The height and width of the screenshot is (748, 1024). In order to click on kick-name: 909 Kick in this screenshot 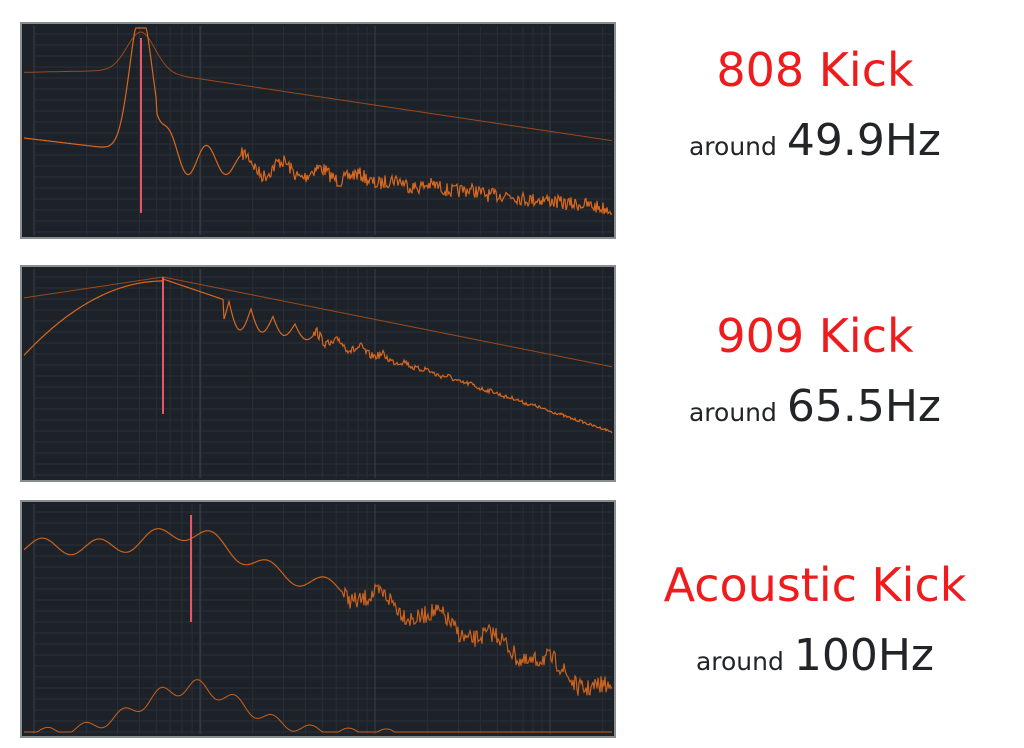, I will do `click(815, 336)`.